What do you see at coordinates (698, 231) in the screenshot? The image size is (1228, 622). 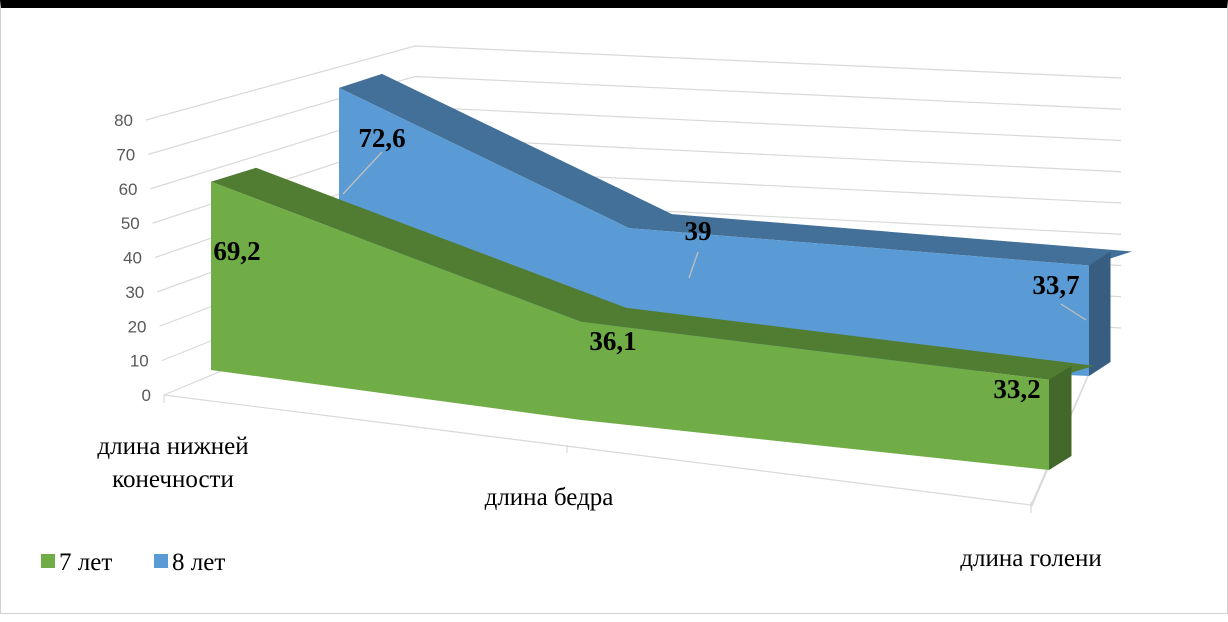 I see `data-label: 39` at bounding box center [698, 231].